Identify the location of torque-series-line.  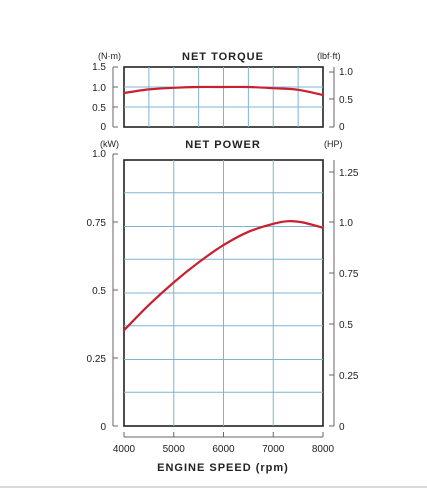
(223, 91).